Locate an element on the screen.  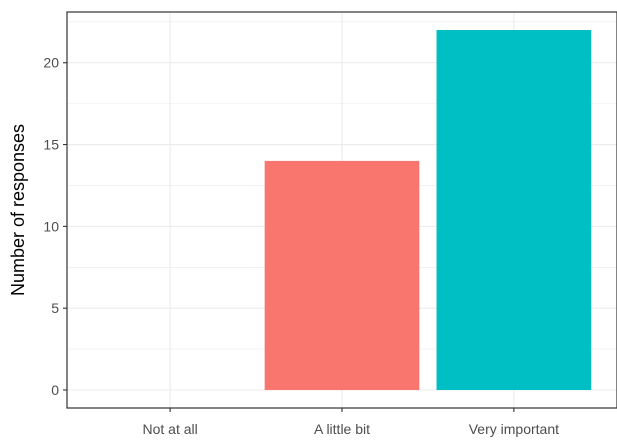
y-tick-label: 15 is located at coordinates (51, 145).